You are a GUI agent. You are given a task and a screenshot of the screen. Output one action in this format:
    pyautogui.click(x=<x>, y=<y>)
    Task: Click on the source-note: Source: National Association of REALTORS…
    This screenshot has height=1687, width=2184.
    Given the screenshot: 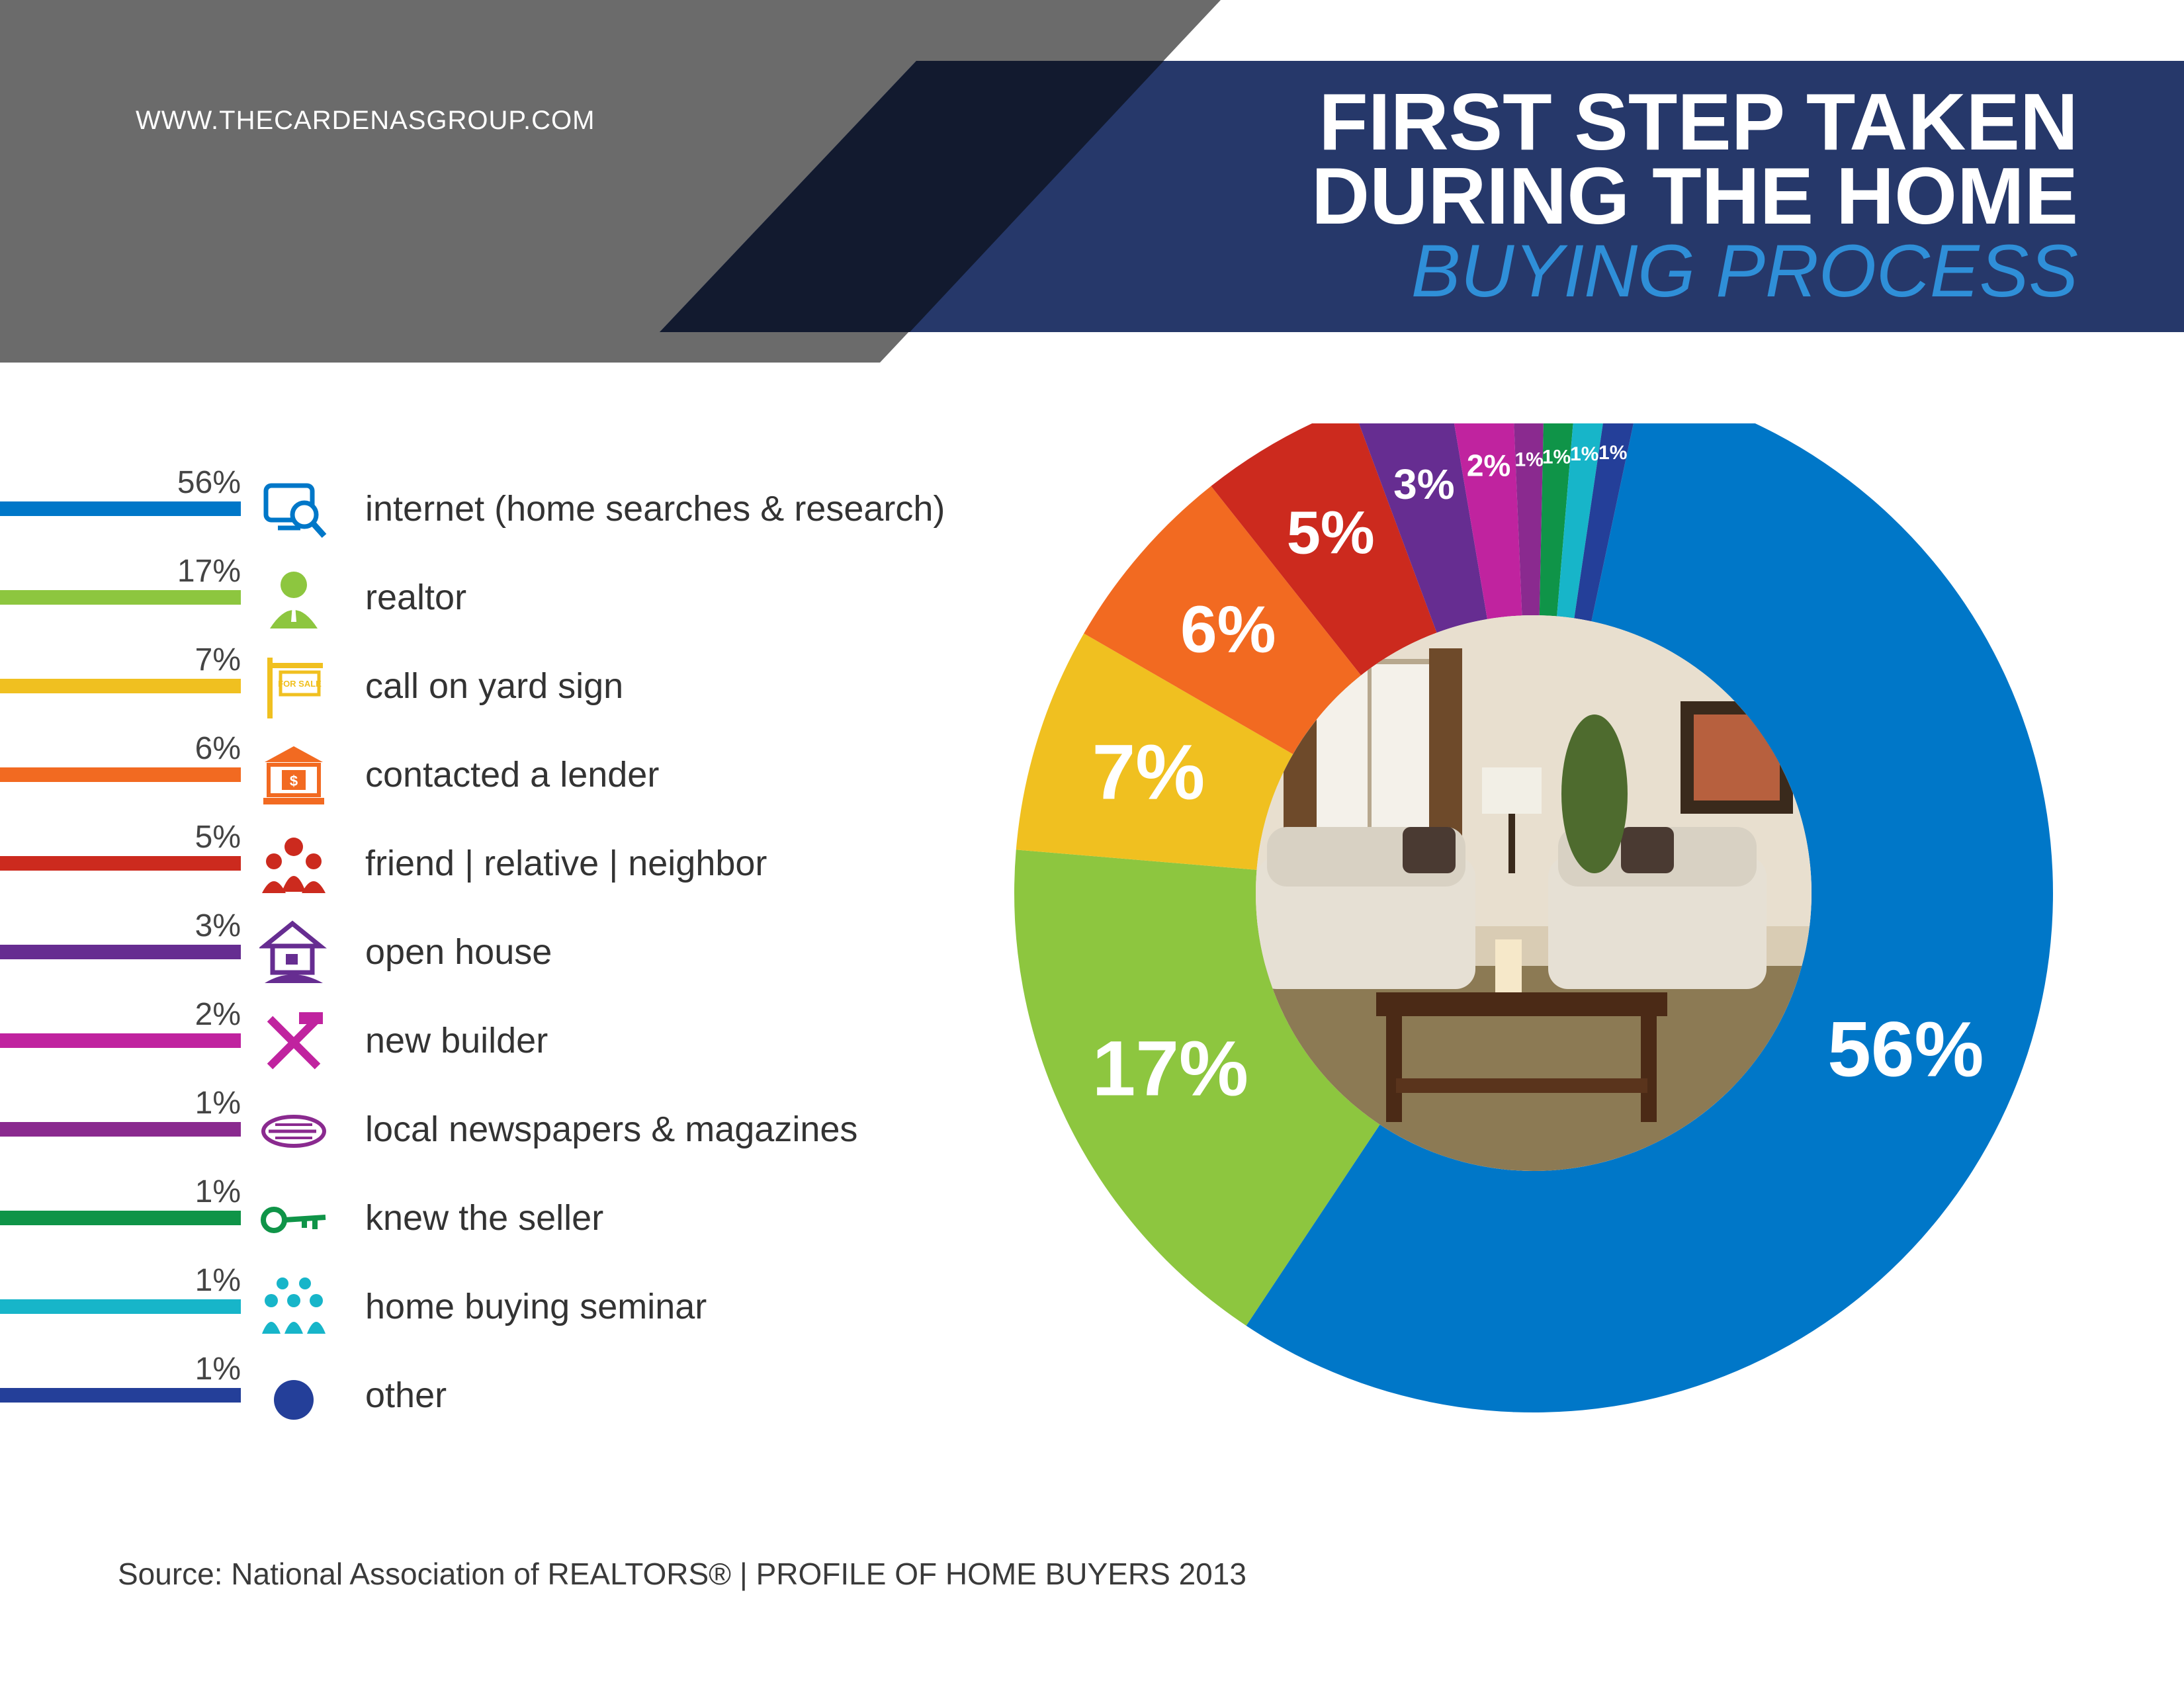 What is the action you would take?
    pyautogui.click(x=682, y=1574)
    